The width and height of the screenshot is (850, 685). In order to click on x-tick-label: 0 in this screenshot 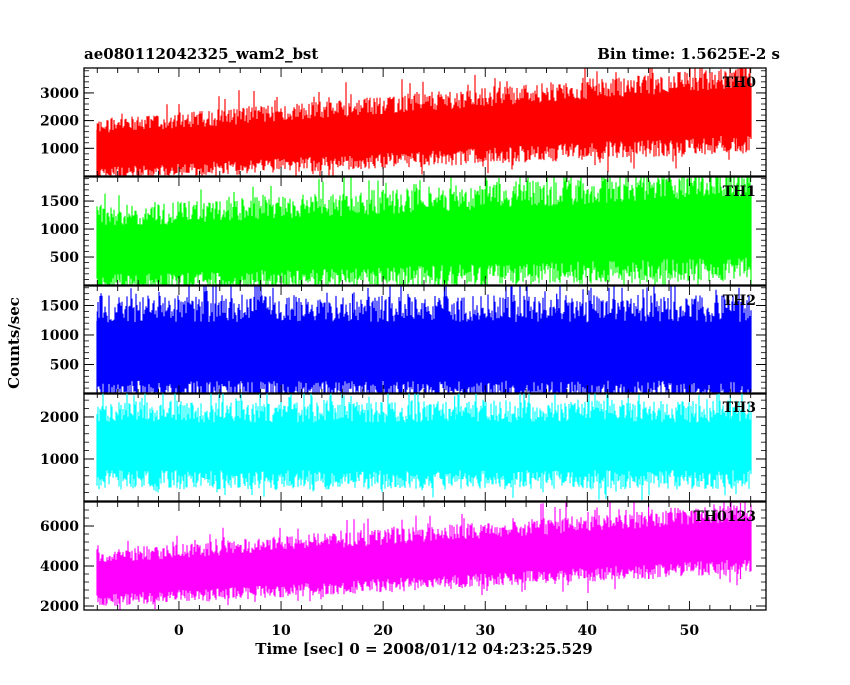, I will do `click(179, 631)`.